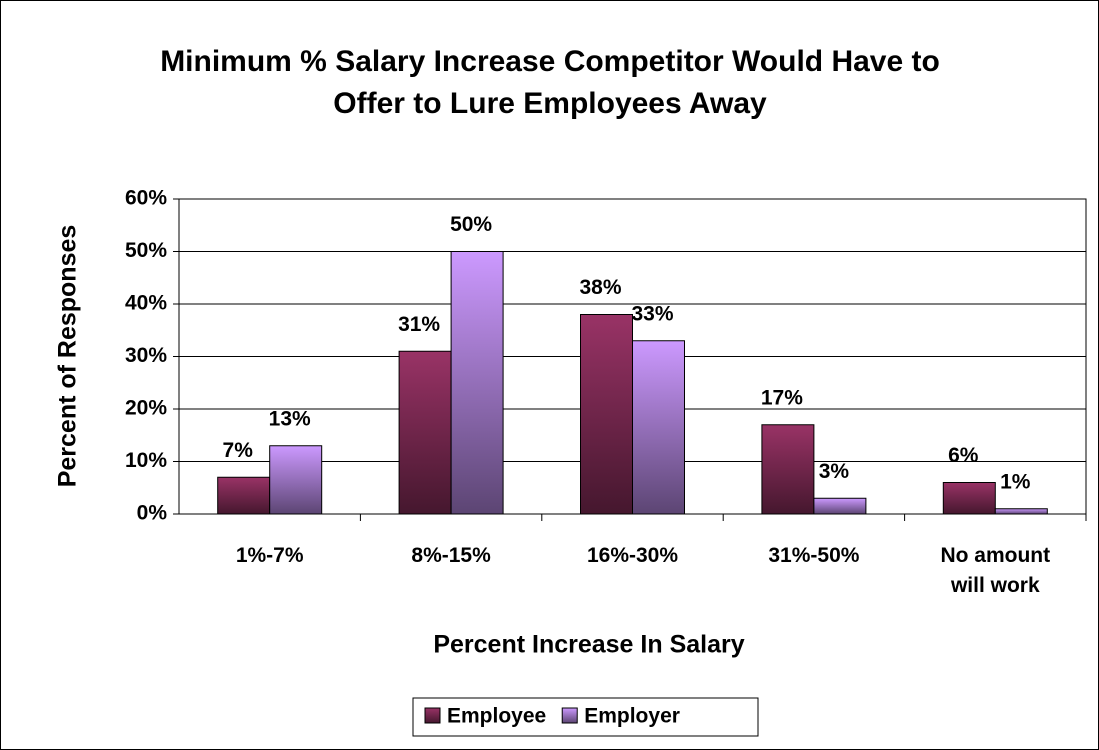 The image size is (1099, 750). Describe the element at coordinates (146, 408) in the screenshot. I see `y-tick-label: 20%` at that location.